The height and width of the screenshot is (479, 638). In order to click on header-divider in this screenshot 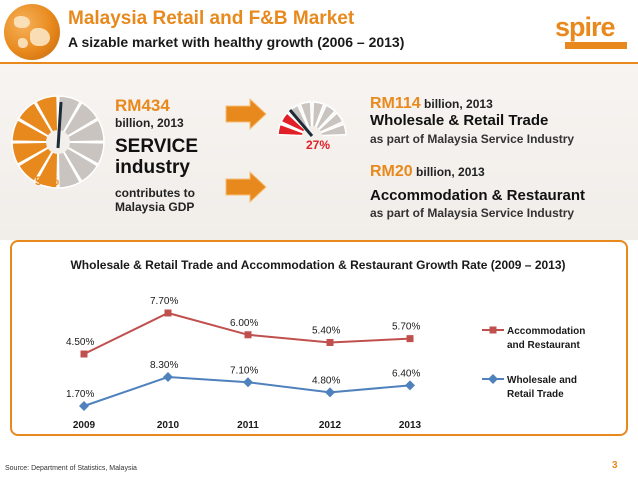, I will do `click(319, 63)`.